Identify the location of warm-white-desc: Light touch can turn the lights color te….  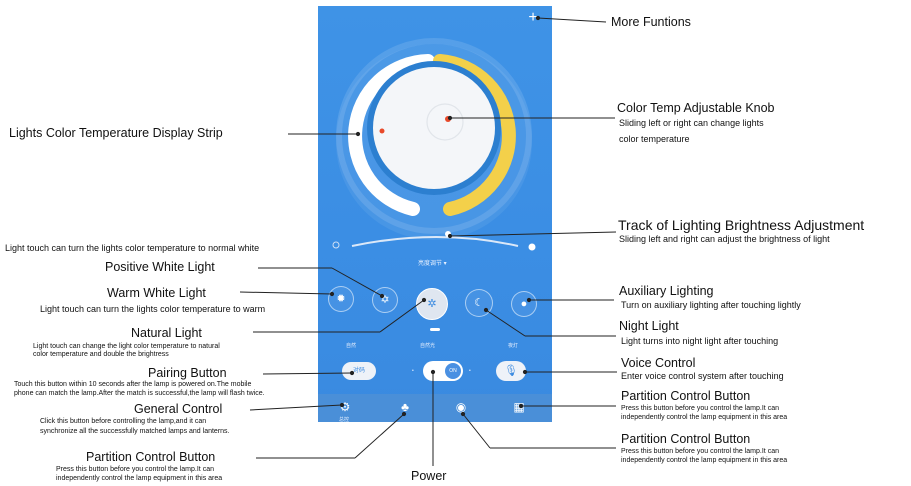
(153, 309).